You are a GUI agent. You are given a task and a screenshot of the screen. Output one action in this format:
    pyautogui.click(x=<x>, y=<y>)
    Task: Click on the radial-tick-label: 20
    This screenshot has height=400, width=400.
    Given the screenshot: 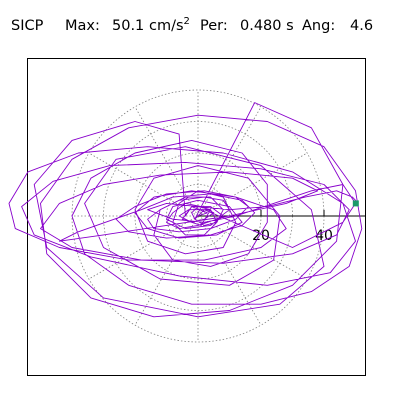 What is the action you would take?
    pyautogui.click(x=261, y=236)
    